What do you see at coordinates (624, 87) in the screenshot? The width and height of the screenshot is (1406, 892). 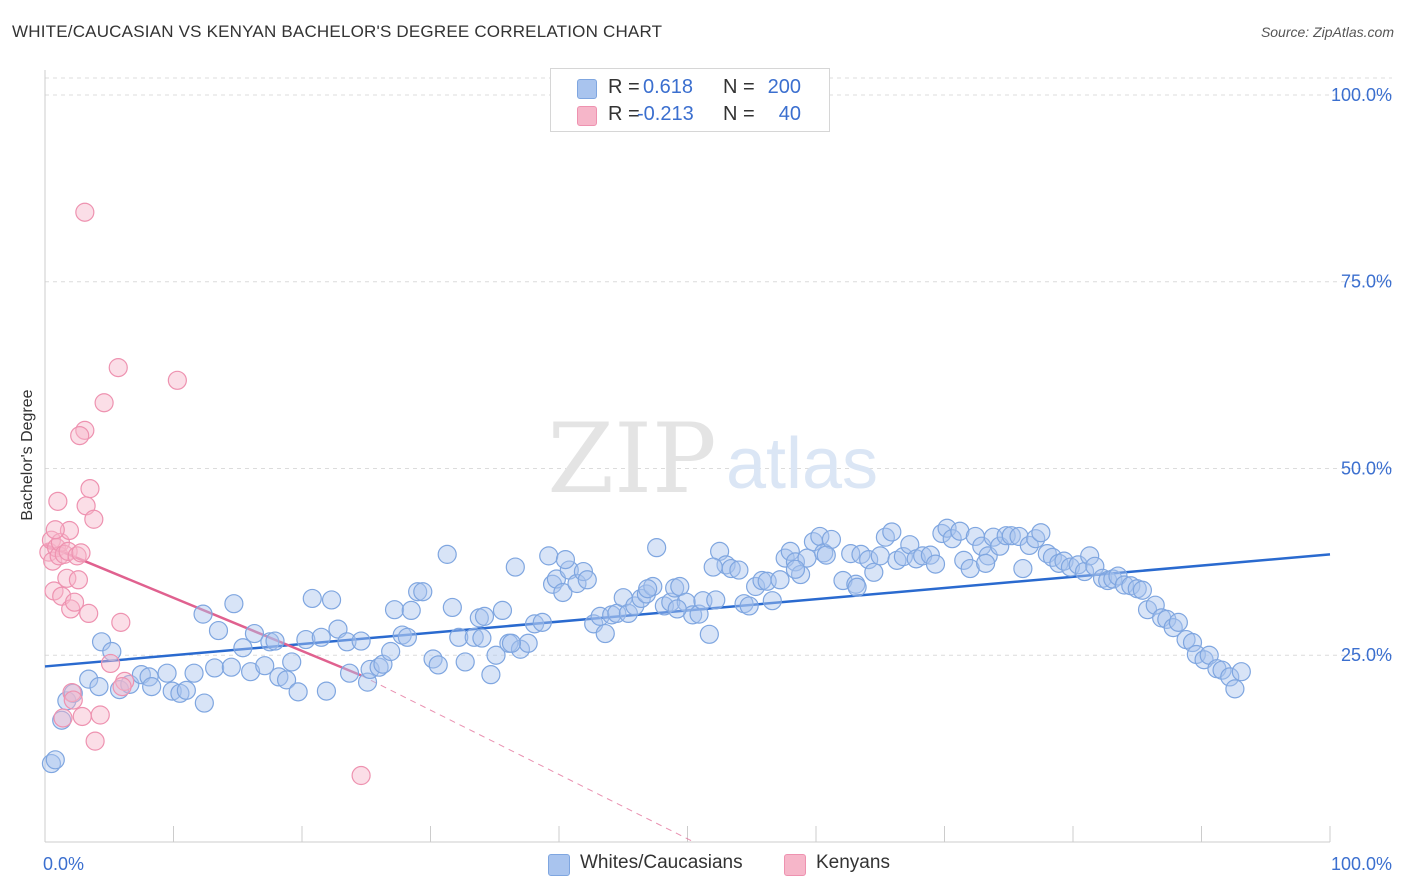 I see `legend-r-label: R =` at bounding box center [624, 87].